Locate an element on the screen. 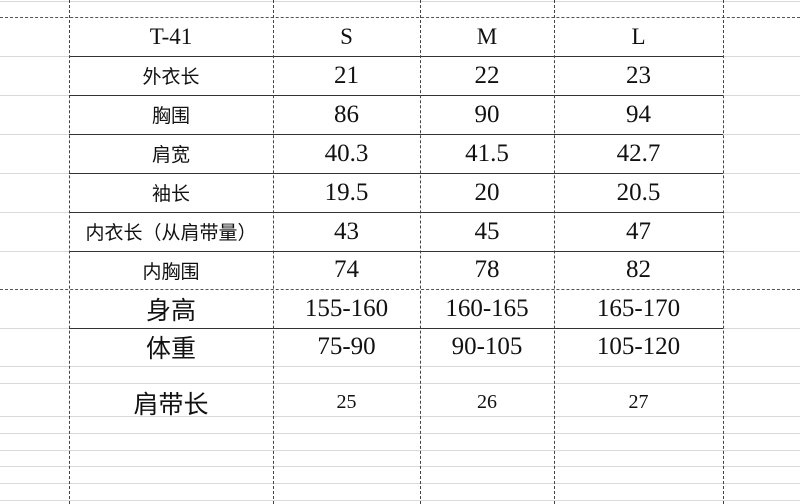 Image resolution: width=800 pixels, height=504 pixels. measure-value-cell: 21 is located at coordinates (346, 75).